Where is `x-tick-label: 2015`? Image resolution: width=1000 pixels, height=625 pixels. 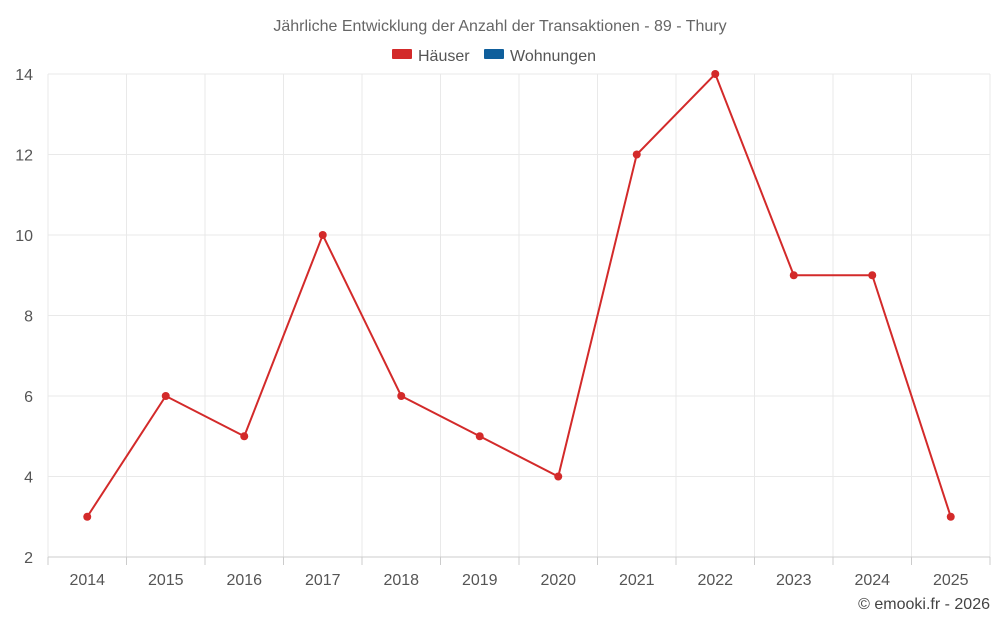
x-tick-label: 2015 is located at coordinates (166, 580).